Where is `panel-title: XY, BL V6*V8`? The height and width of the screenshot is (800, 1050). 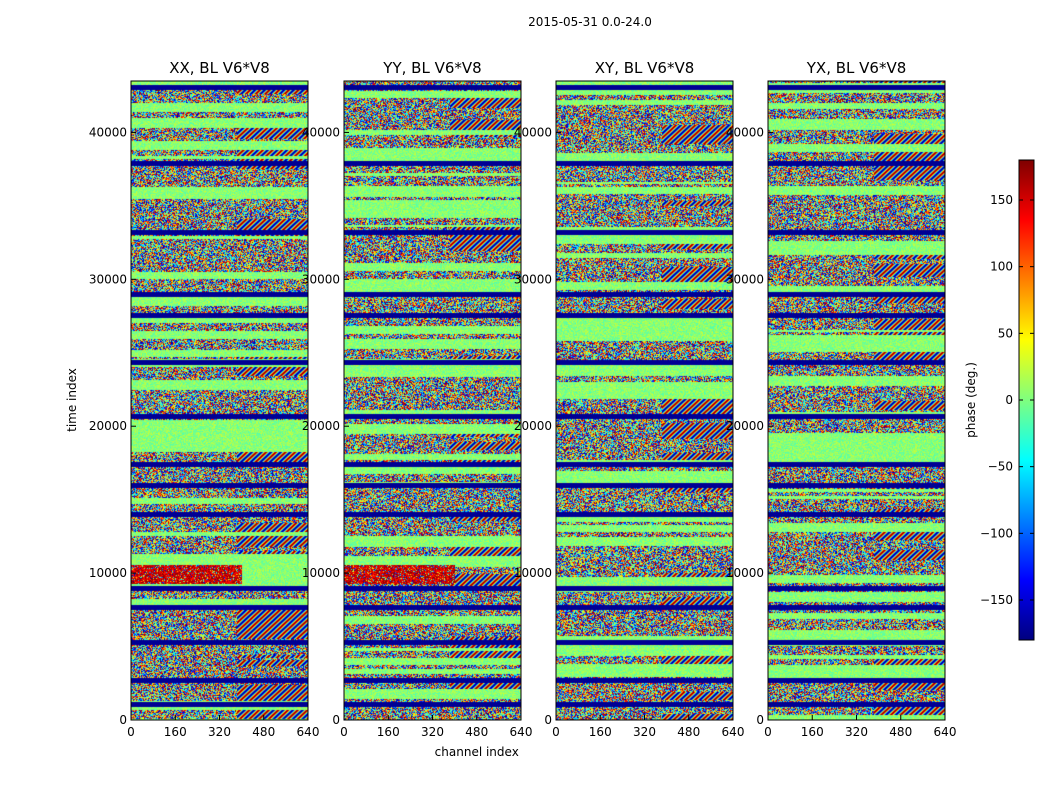 panel-title: XY, BL V6*V8 is located at coordinates (645, 68).